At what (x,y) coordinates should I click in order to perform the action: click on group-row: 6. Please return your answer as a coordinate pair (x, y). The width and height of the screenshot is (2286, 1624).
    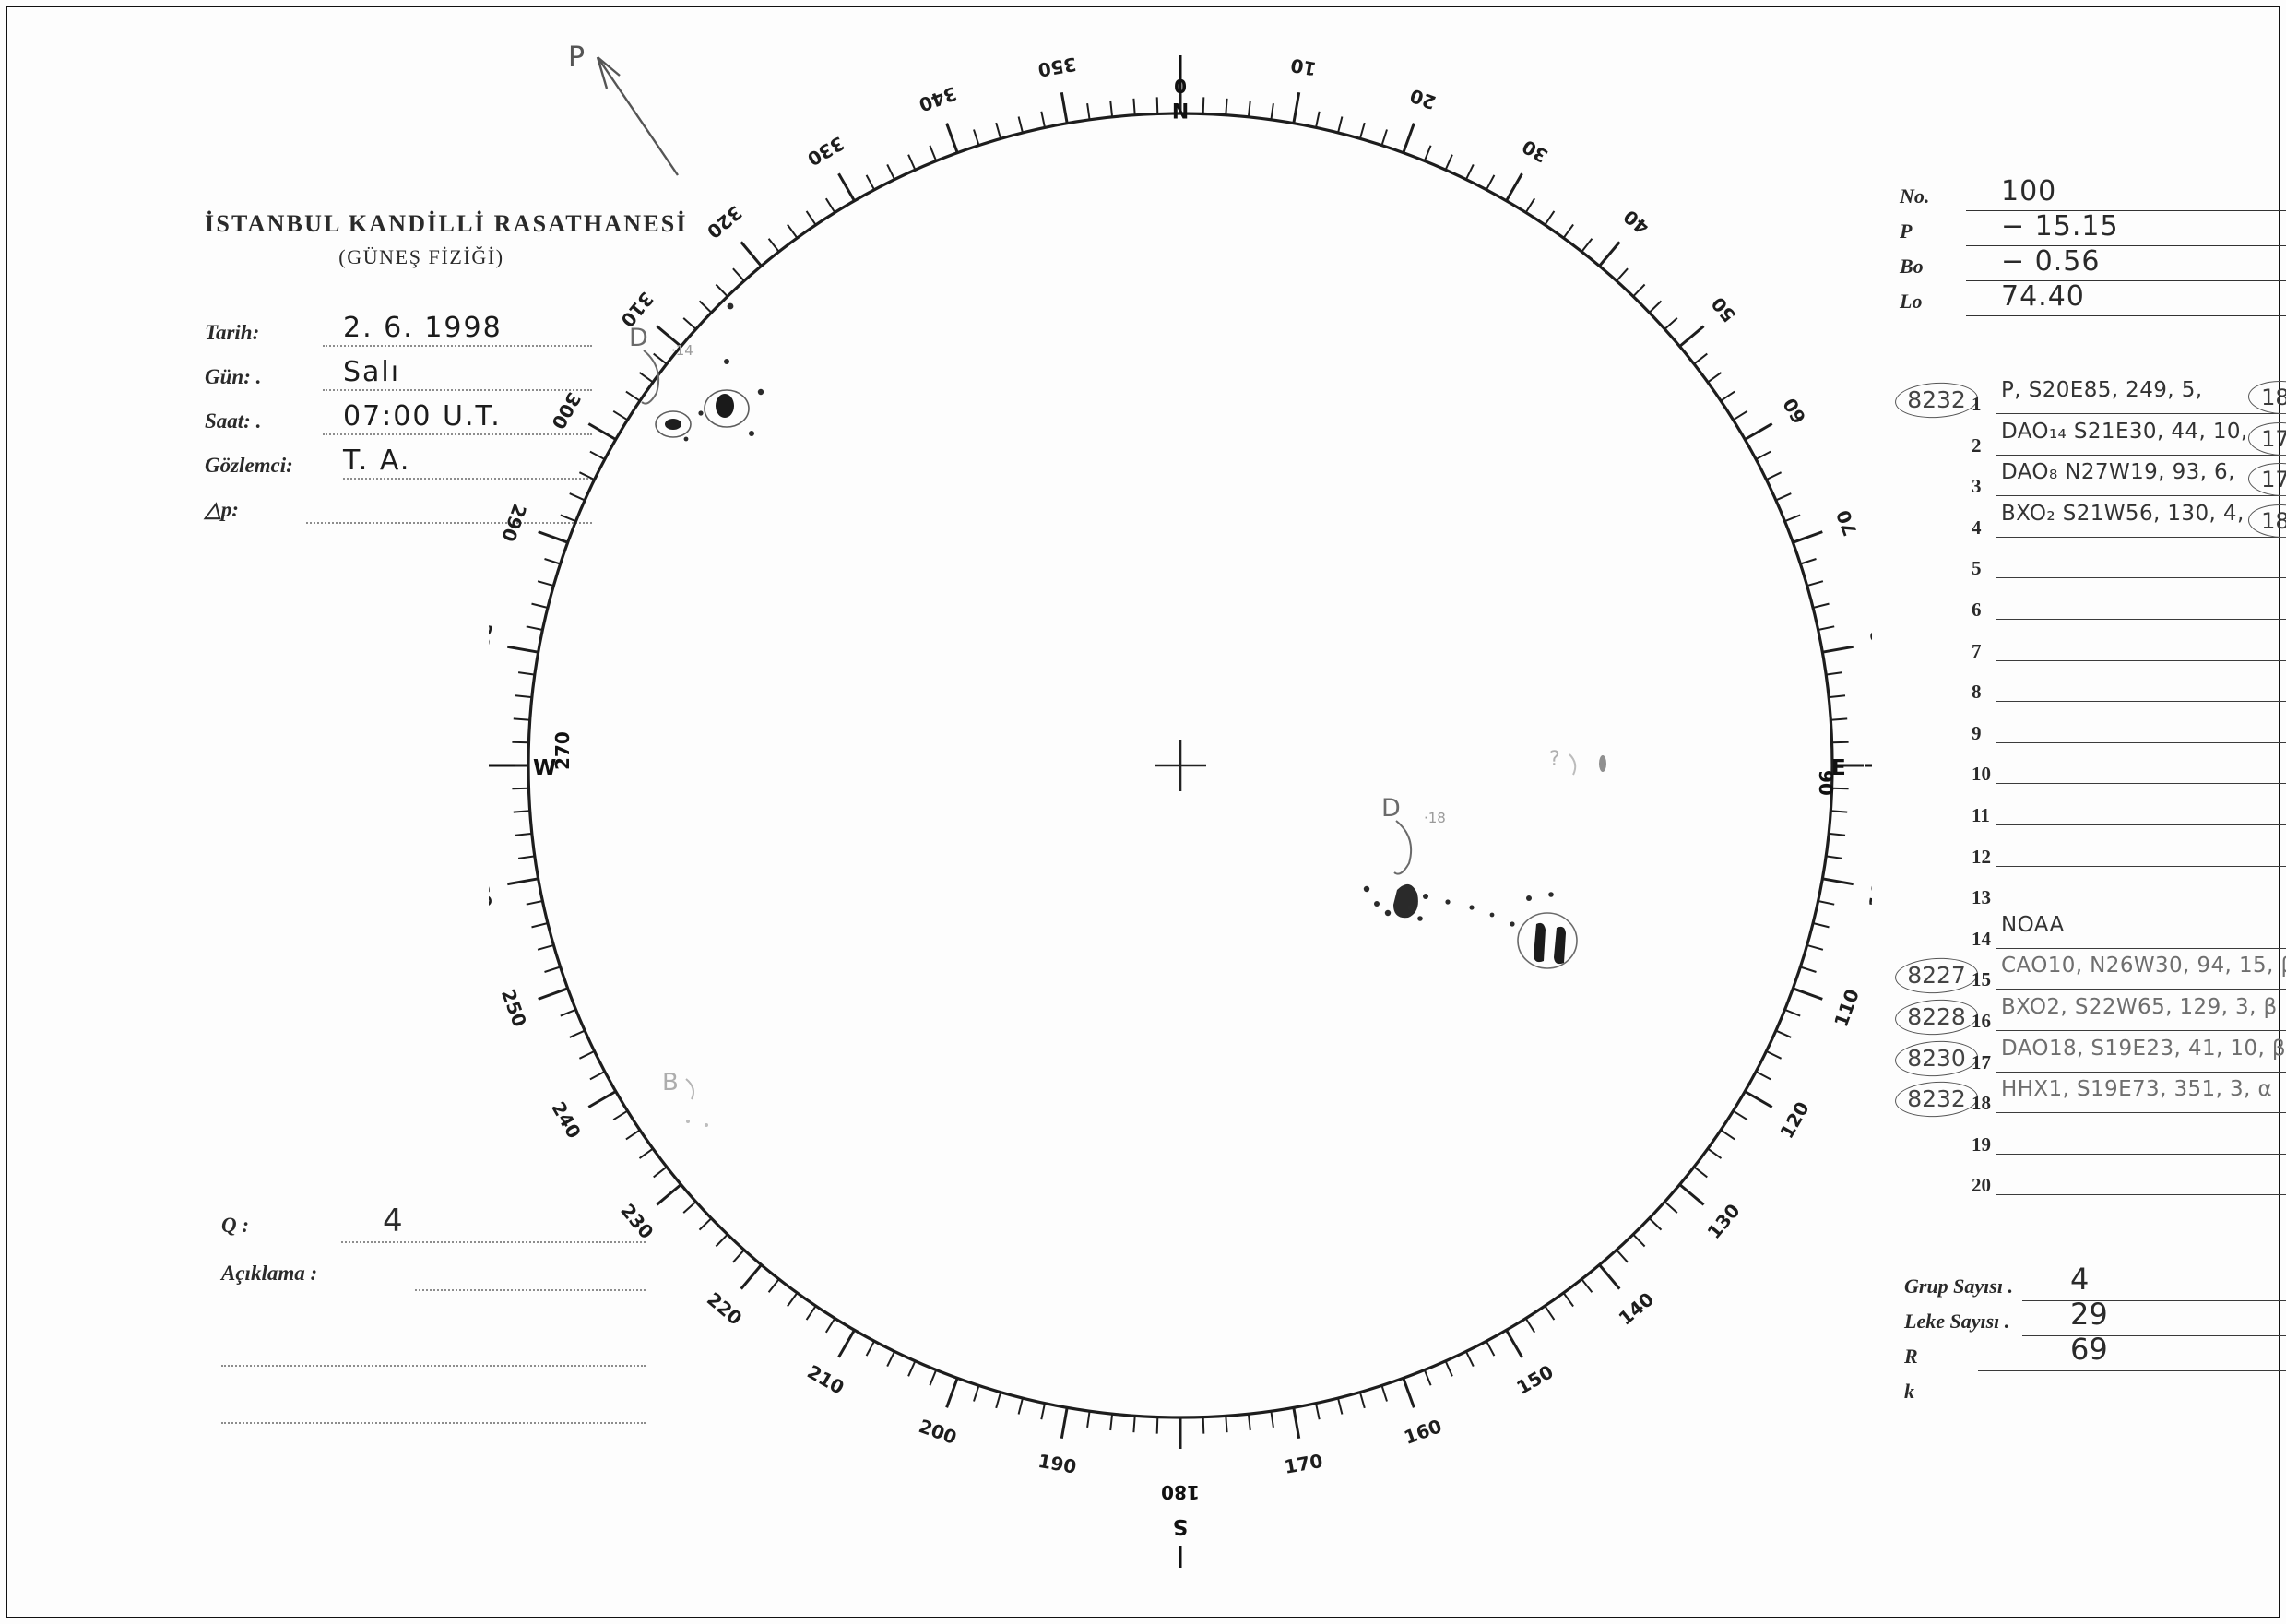
    Looking at the image, I should click on (2093, 606).